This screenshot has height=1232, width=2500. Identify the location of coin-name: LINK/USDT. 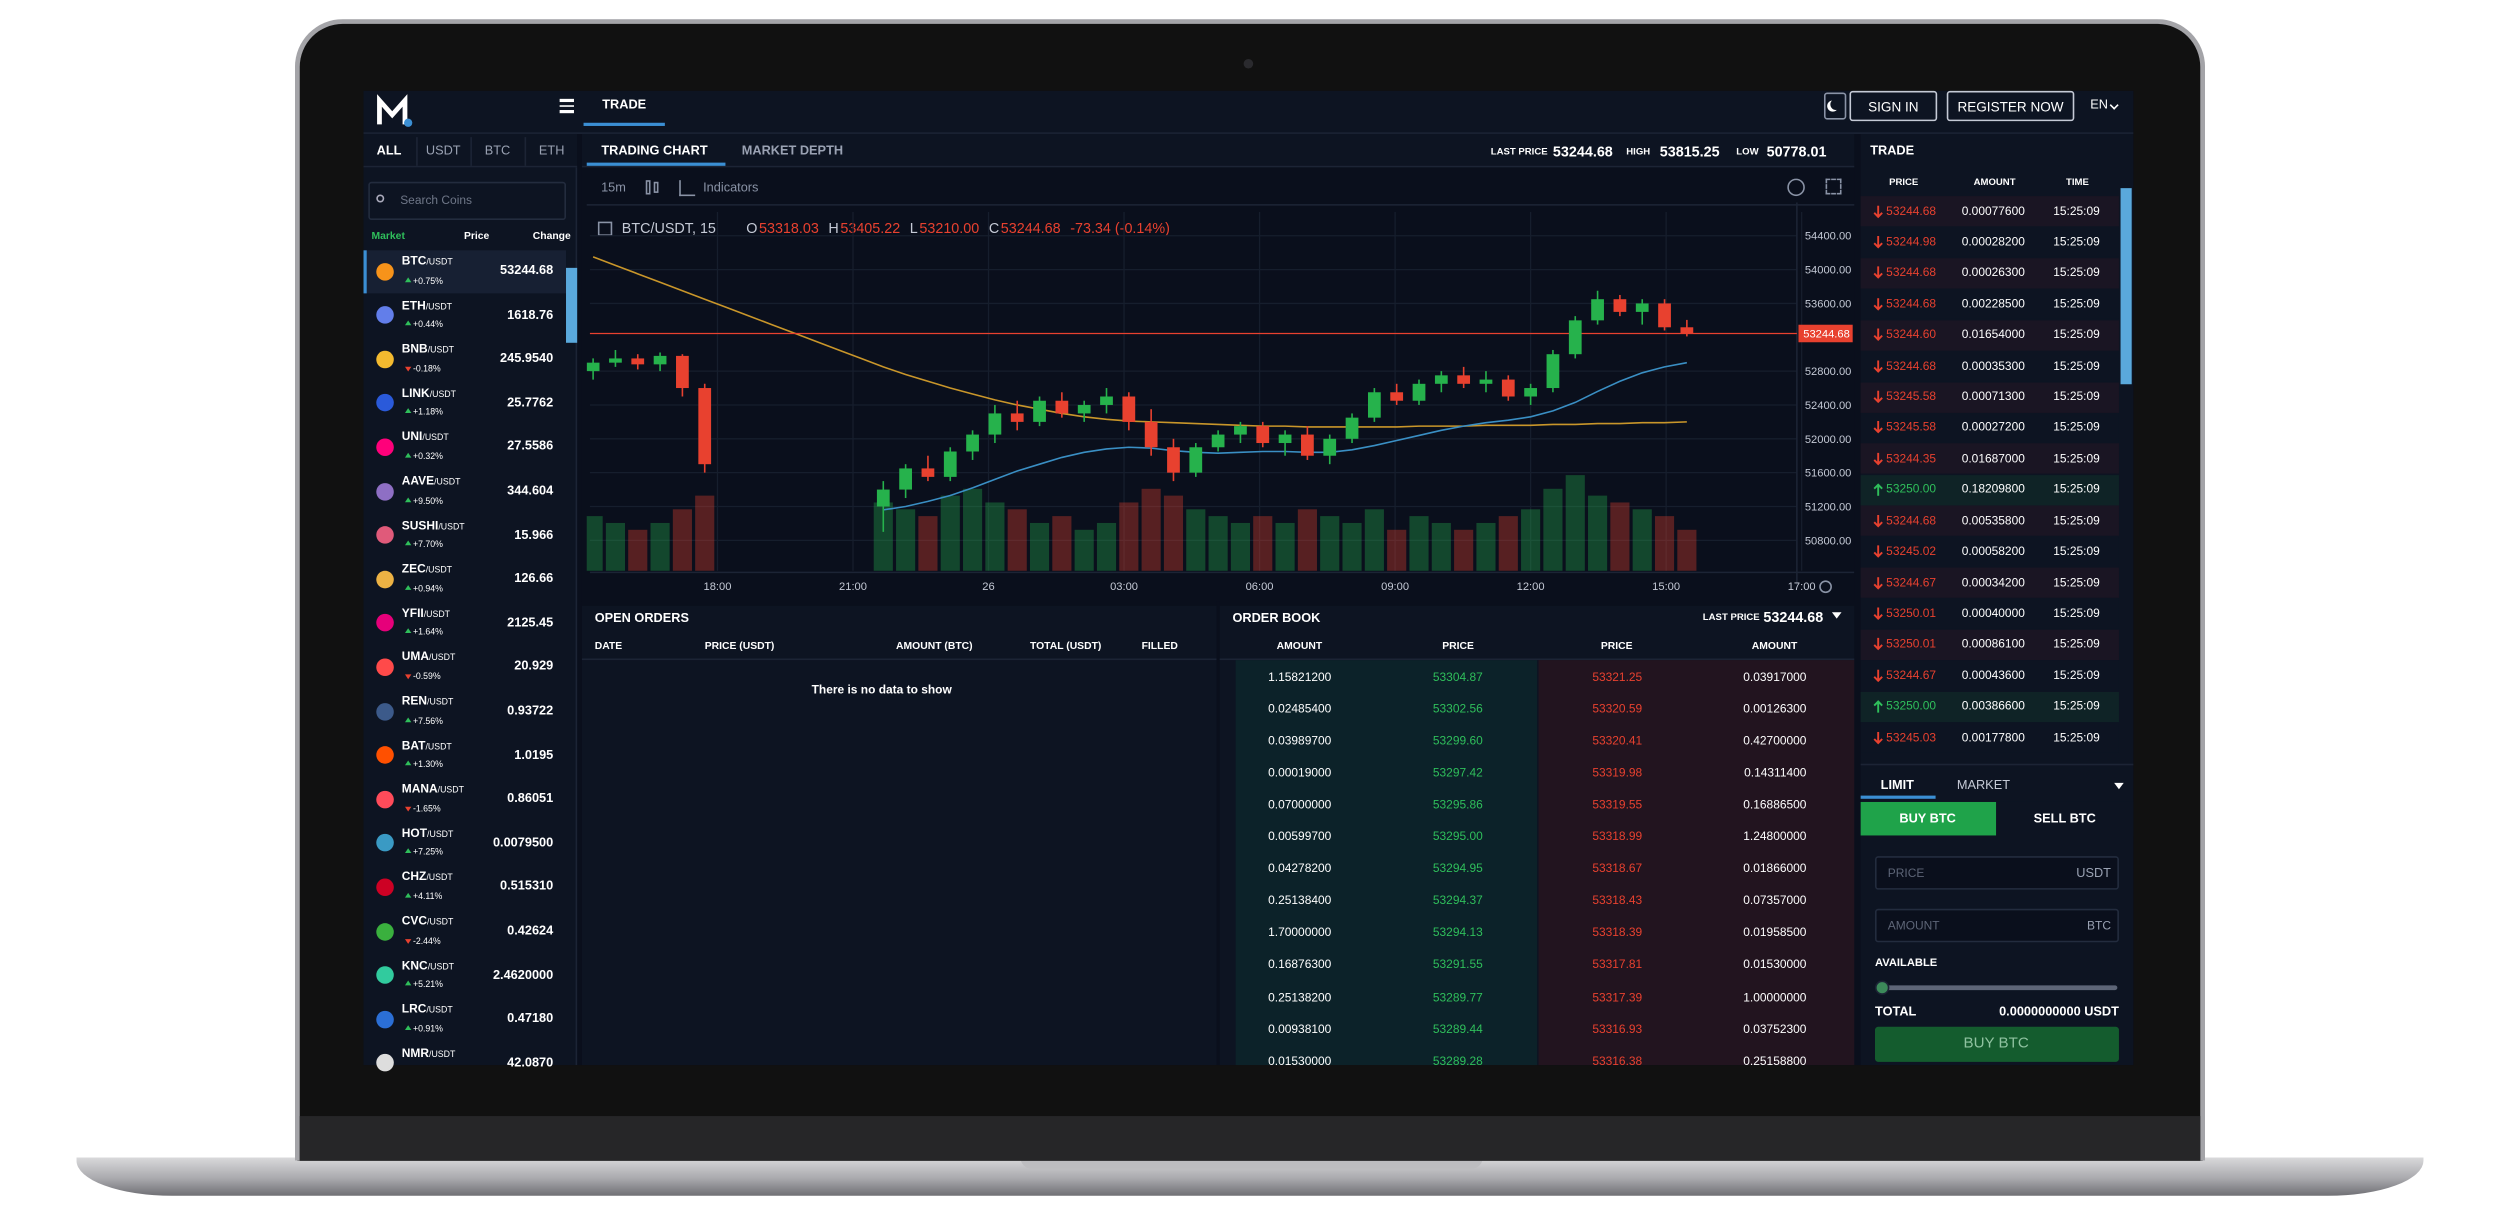
(429, 395).